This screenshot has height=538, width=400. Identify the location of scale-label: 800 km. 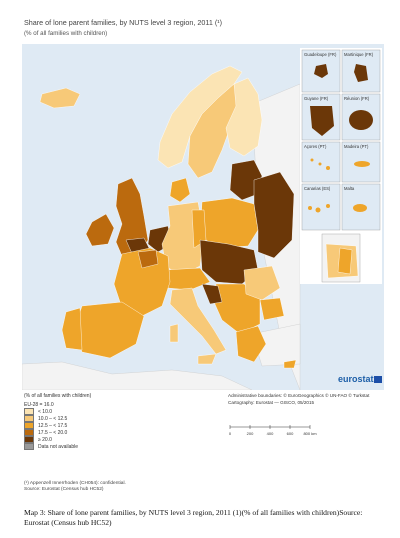
(310, 433).